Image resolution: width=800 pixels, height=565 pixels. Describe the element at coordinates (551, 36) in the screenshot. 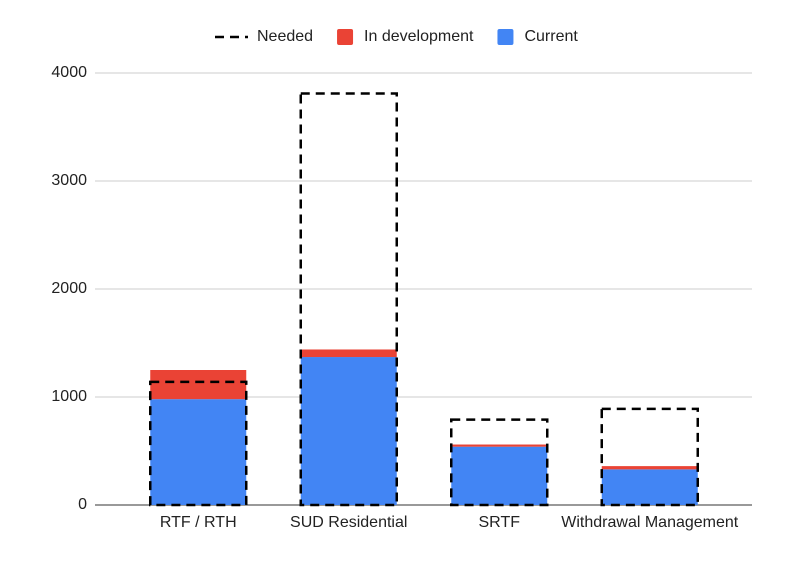

I see `legend-label: Current` at that location.